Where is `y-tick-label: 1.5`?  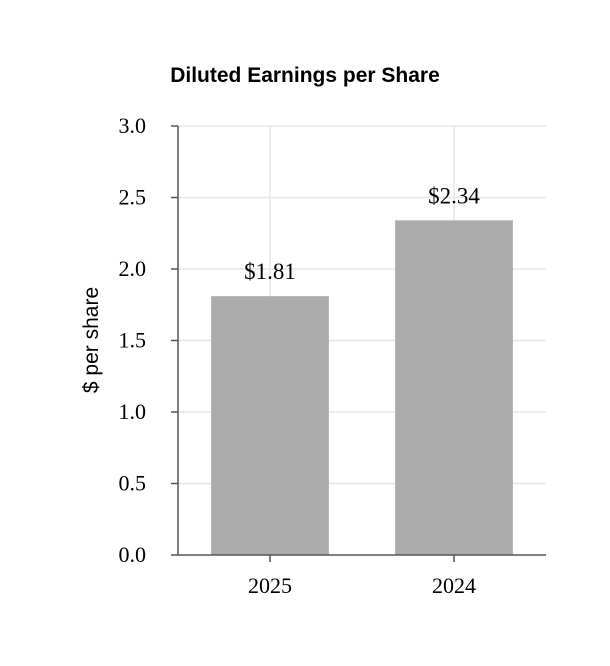 y-tick-label: 1.5 is located at coordinates (133, 340).